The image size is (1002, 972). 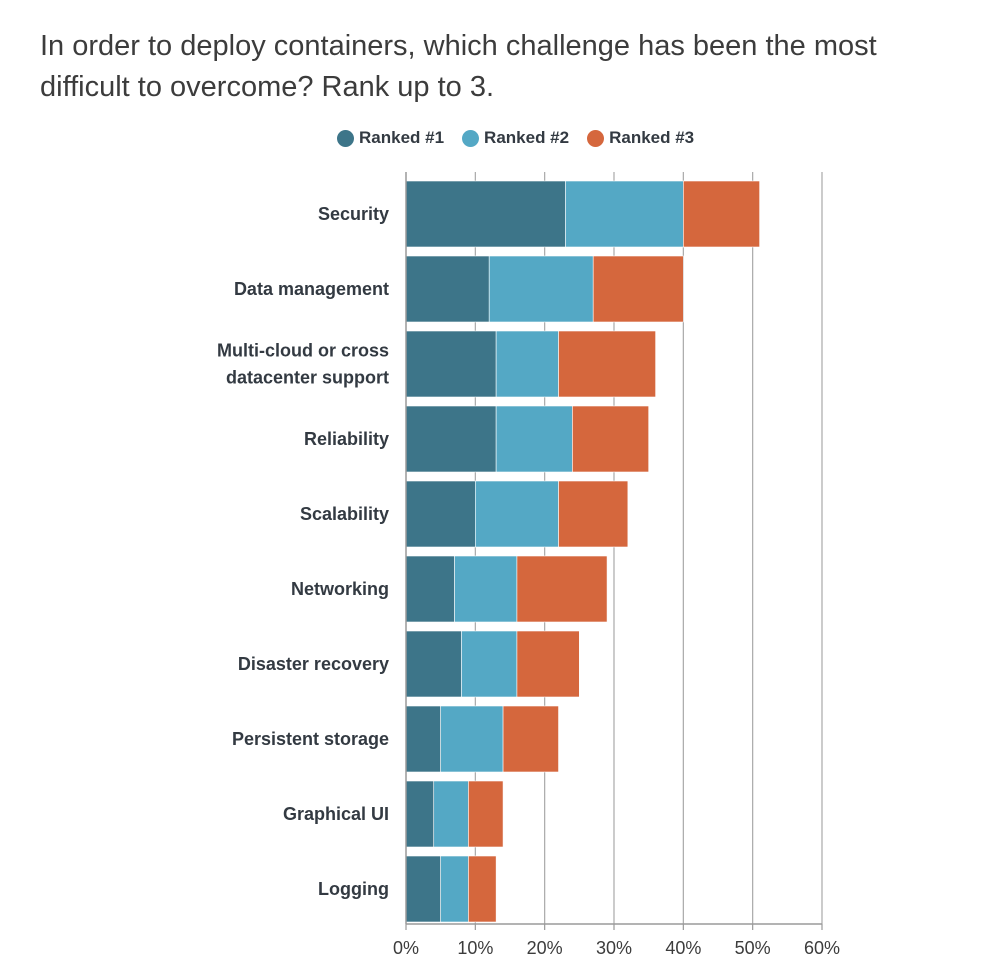 I want to click on legend-label-ranked-1: Ranked #1, so click(x=402, y=137).